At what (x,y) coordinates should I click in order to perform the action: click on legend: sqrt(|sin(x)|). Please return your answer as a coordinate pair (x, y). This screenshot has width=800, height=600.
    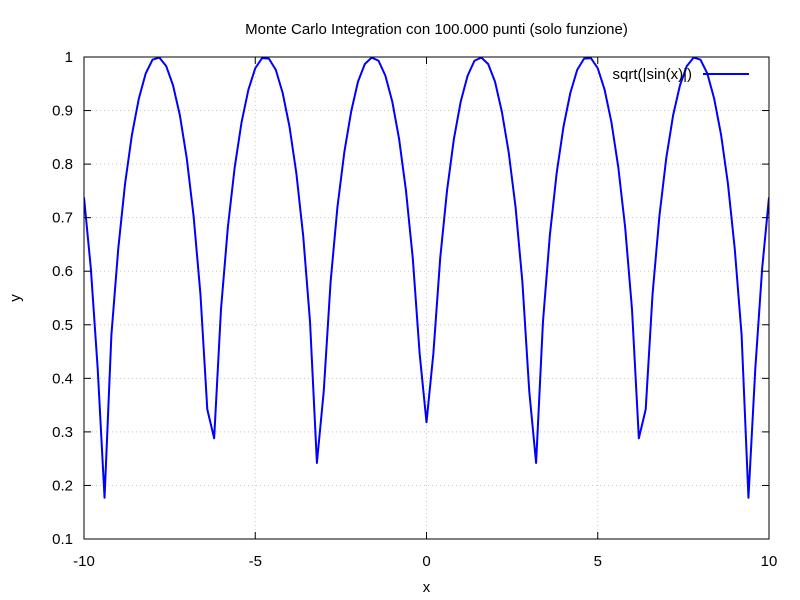
    Looking at the image, I should click on (681, 74).